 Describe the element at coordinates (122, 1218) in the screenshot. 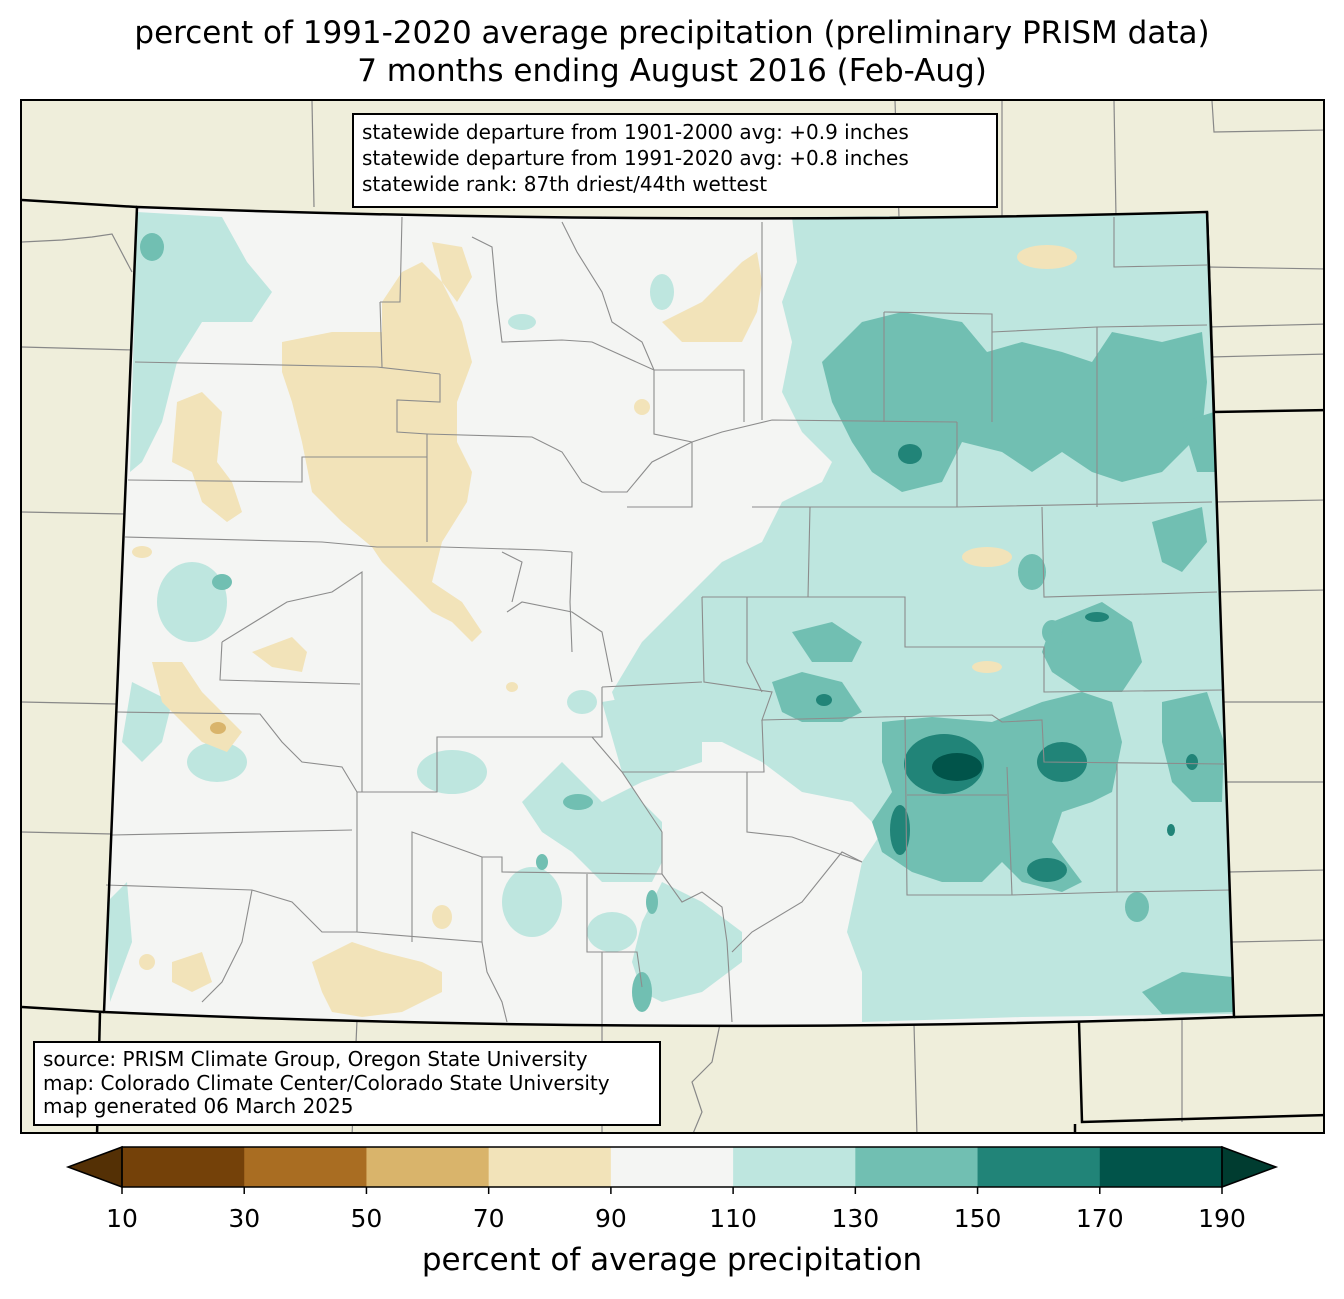

I see `colorbar-tick-label: 10` at that location.